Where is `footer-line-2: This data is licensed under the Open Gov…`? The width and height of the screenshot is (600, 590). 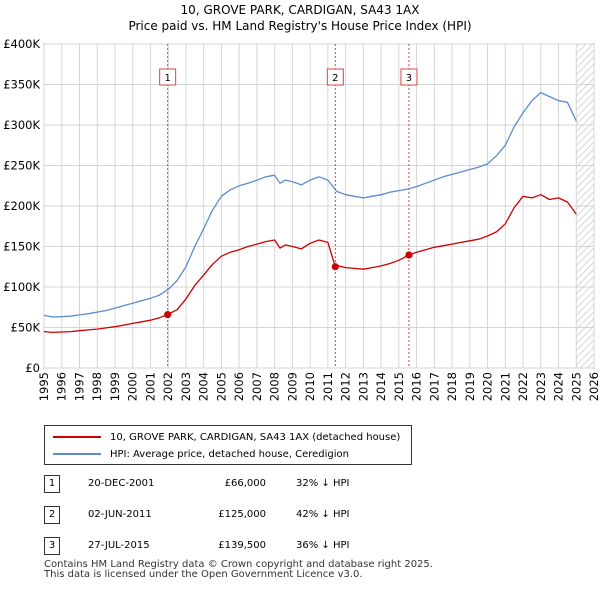 footer-line-2: This data is licensed under the Open Gov… is located at coordinates (203, 574).